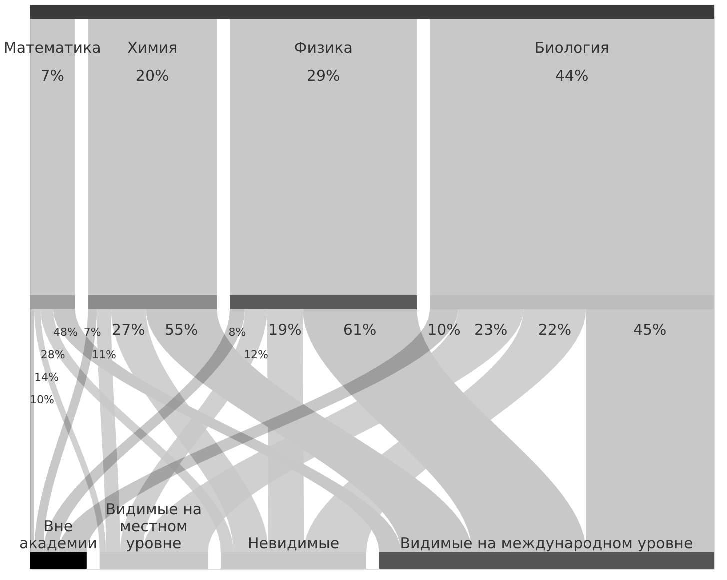 The height and width of the screenshot is (580, 727). Describe the element at coordinates (323, 75) in the screenshot. I see `data-label: 29%` at that location.